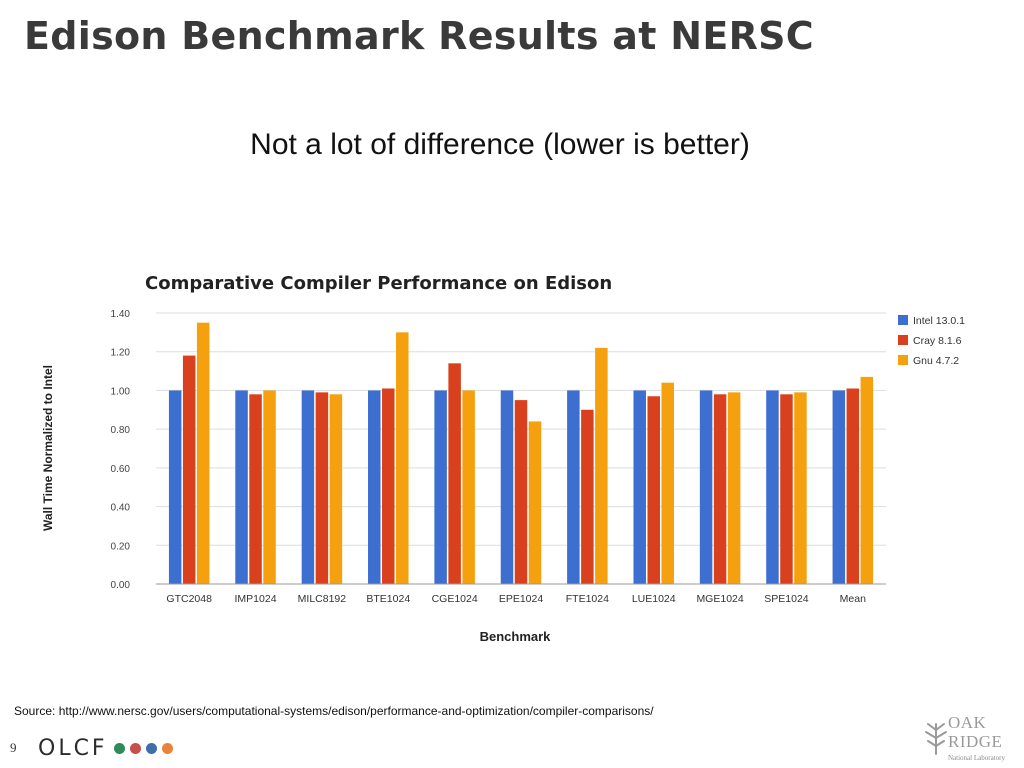  Describe the element at coordinates (121, 546) in the screenshot. I see `y-tick-label: 0.20` at that location.